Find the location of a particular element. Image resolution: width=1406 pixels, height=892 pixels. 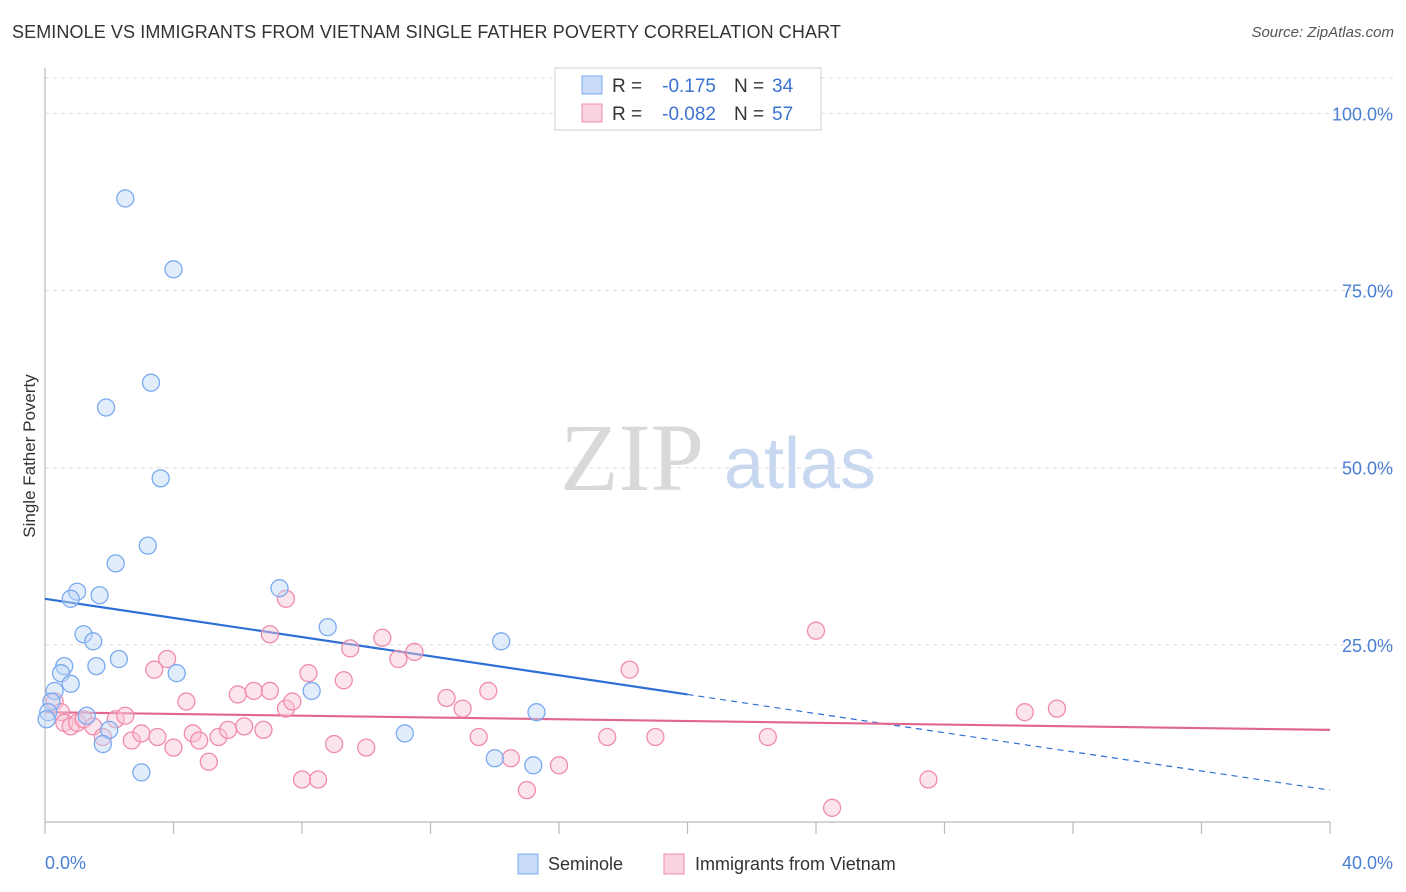

watermark-zip: ZIP is located at coordinates (632, 457).